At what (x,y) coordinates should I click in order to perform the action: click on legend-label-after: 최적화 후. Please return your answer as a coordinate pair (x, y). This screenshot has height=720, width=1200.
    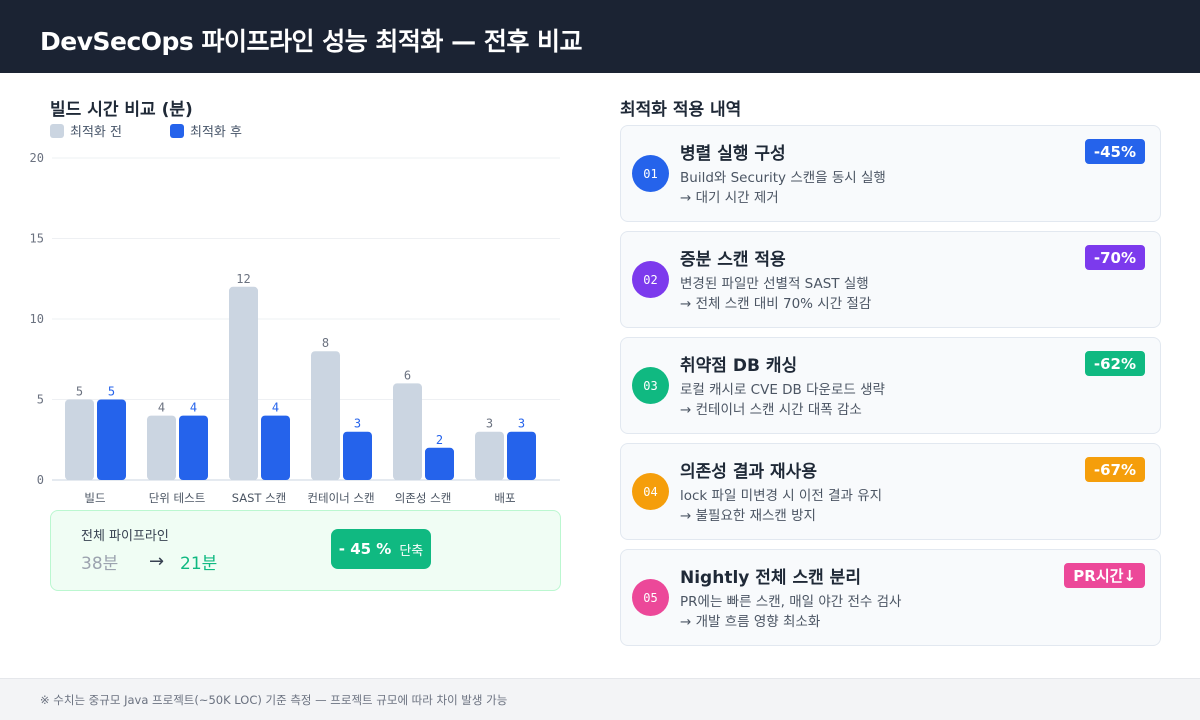
    Looking at the image, I should click on (216, 132).